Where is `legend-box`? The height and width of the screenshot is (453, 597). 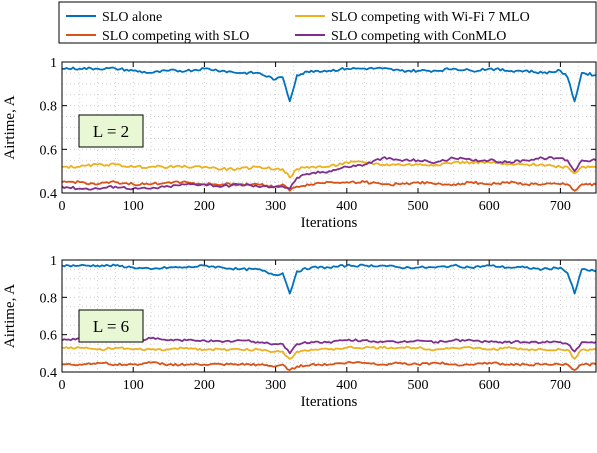 legend-box is located at coordinates (327, 22).